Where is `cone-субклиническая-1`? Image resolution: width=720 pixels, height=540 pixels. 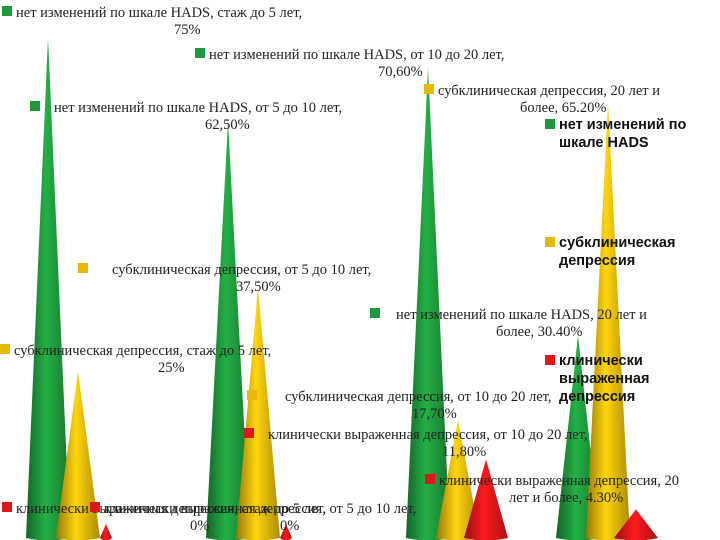 cone-субклиническая-1 is located at coordinates (258, 414).